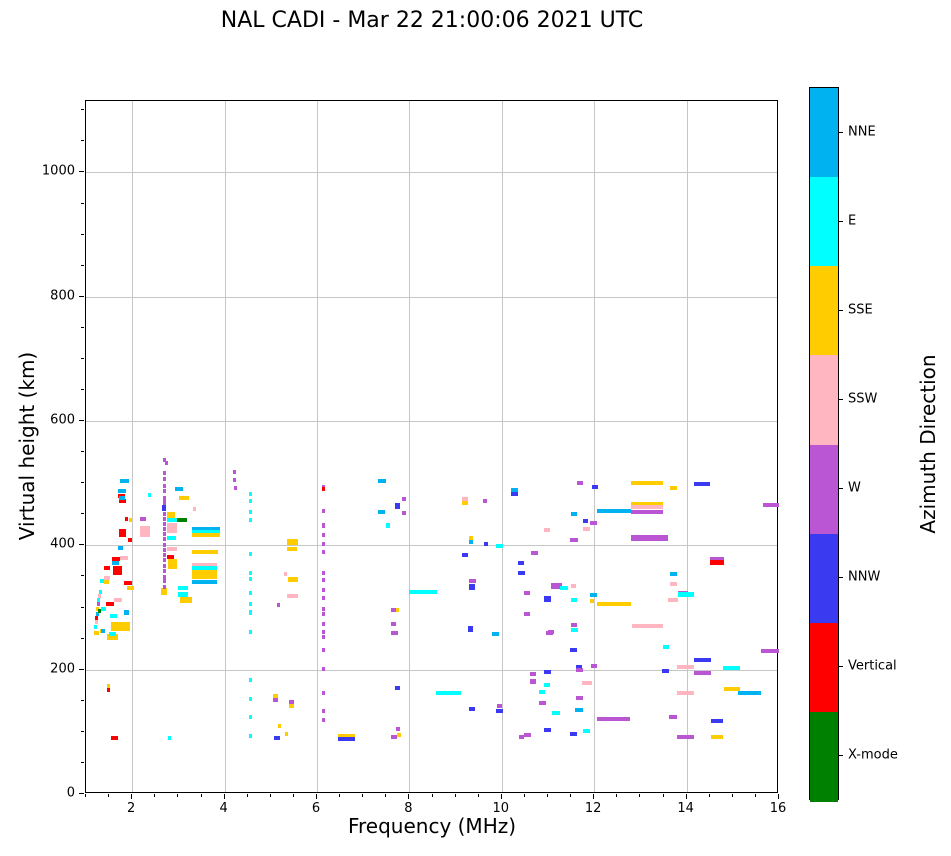 Image resolution: width=951 pixels, height=856 pixels. I want to click on y-tick-label: 600, so click(62, 420).